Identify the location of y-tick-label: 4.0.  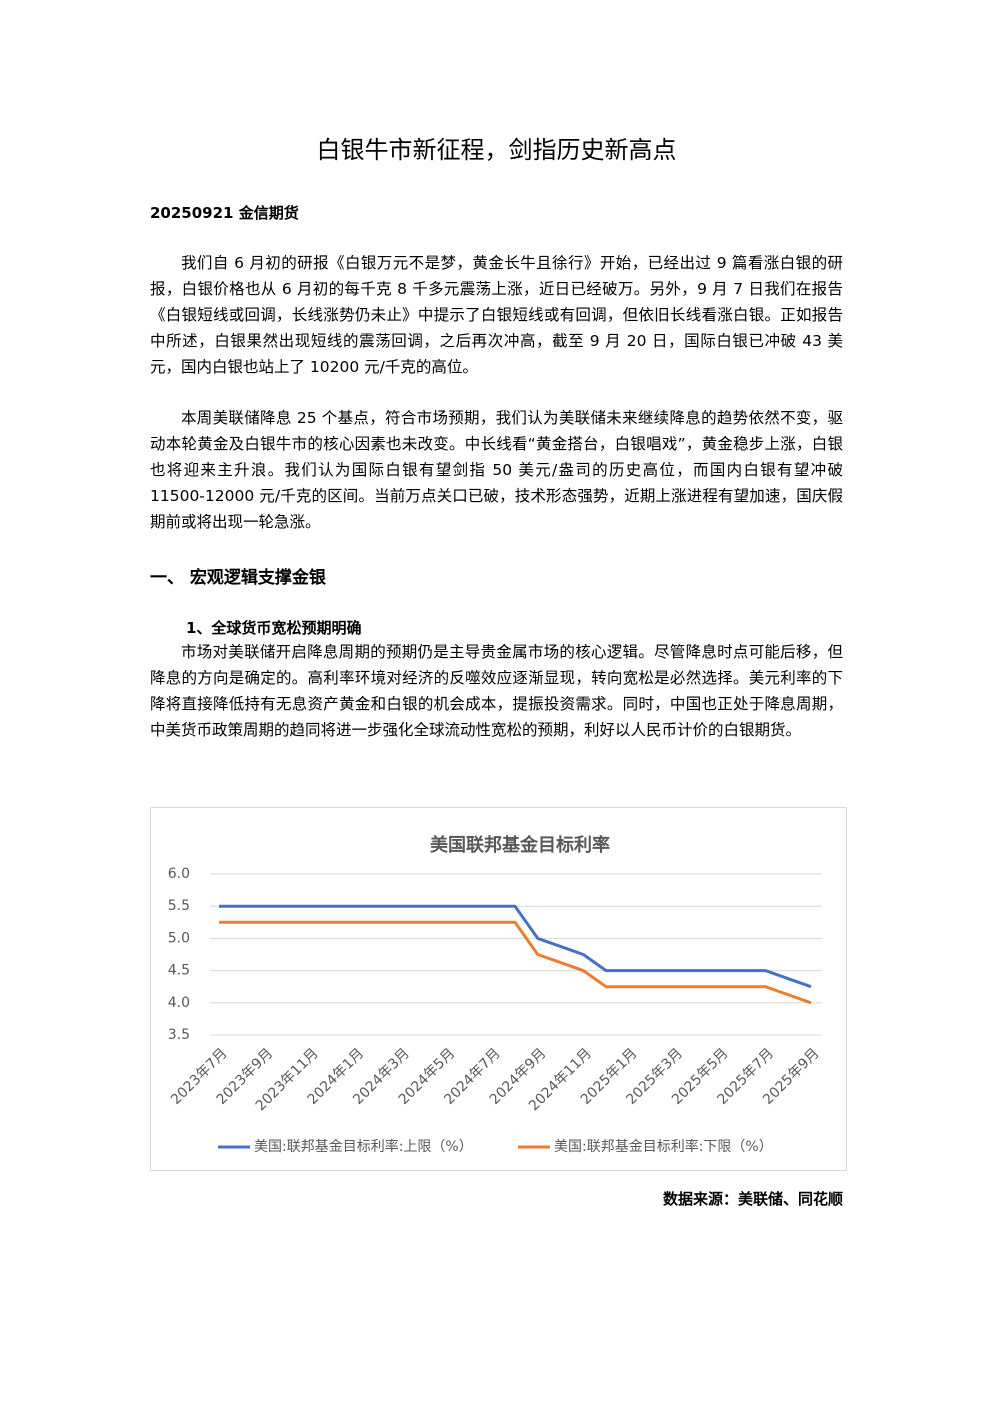
(179, 1003).